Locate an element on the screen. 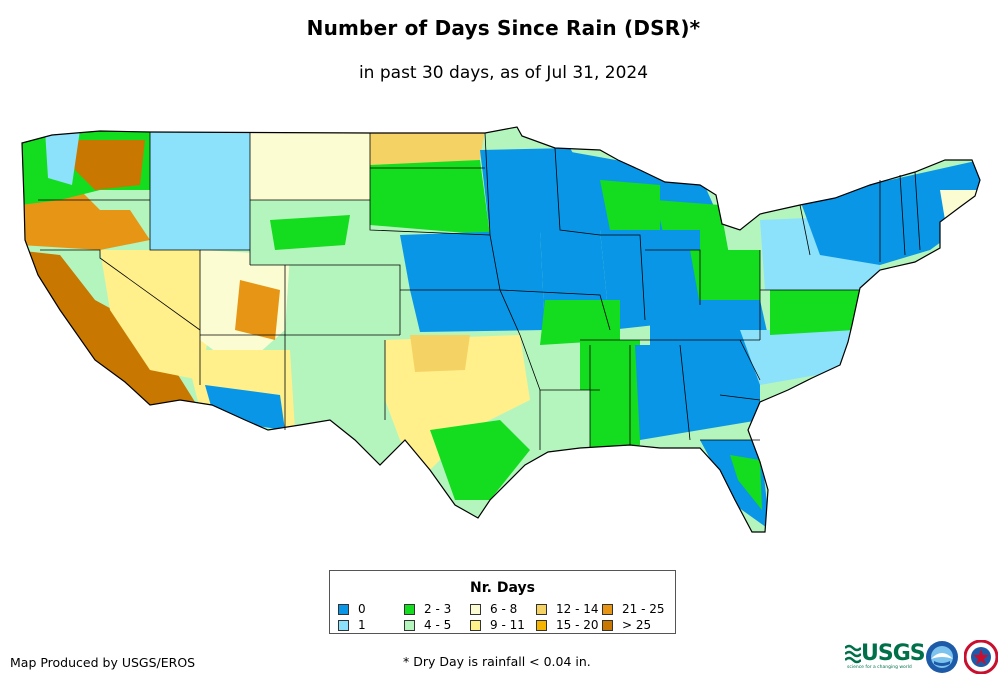 Image resolution: width=1007 pixels, height=691 pixels. legend-label: 1 is located at coordinates (362, 625).